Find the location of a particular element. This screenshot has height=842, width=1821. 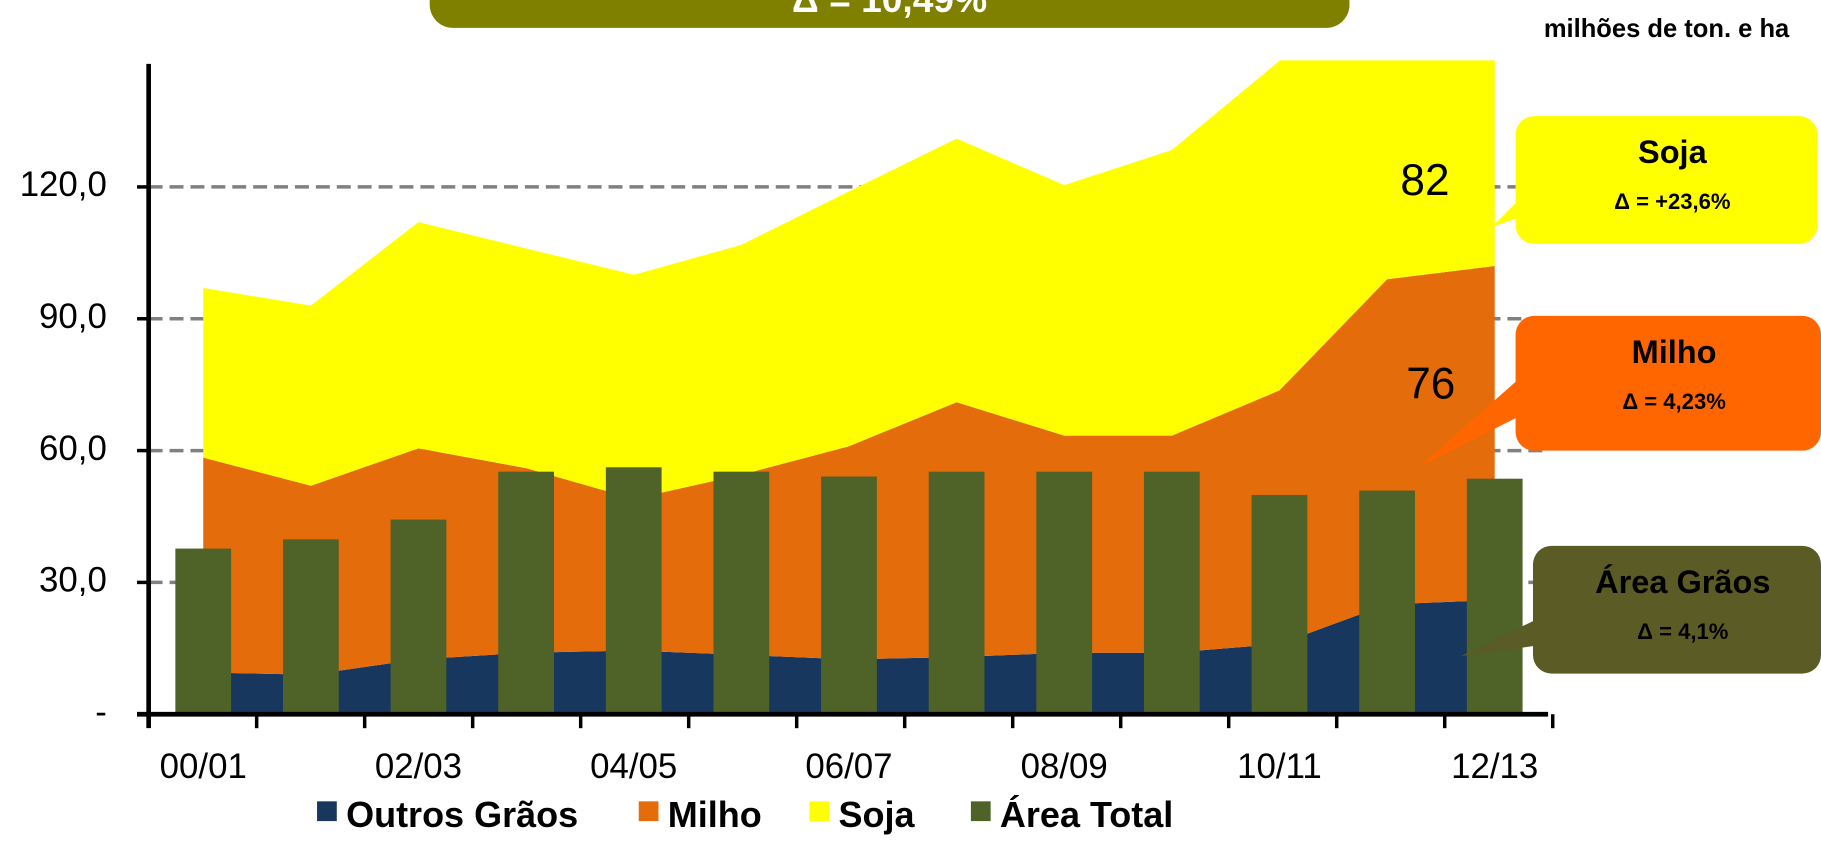

y-tick-label: 90,0 is located at coordinates (73, 316).